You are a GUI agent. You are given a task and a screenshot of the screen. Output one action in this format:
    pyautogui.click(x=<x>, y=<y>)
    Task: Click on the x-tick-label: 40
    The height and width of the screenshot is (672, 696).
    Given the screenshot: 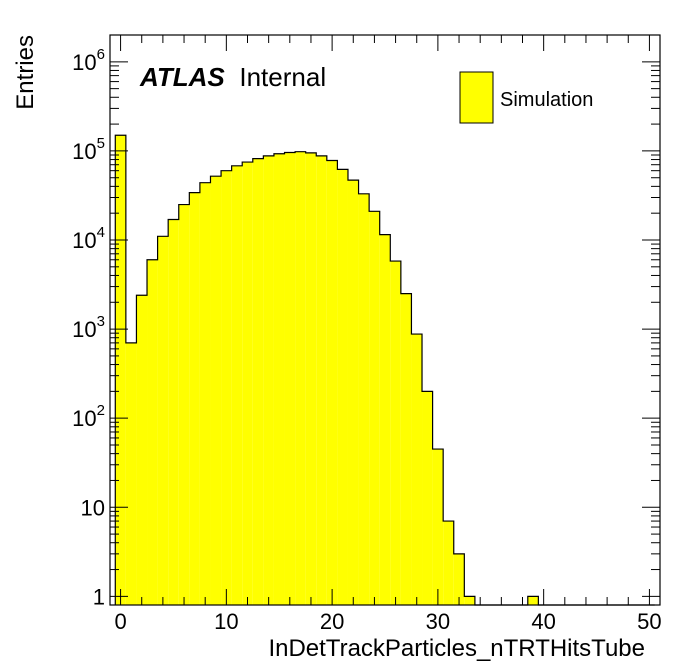 What is the action you would take?
    pyautogui.click(x=543, y=621)
    